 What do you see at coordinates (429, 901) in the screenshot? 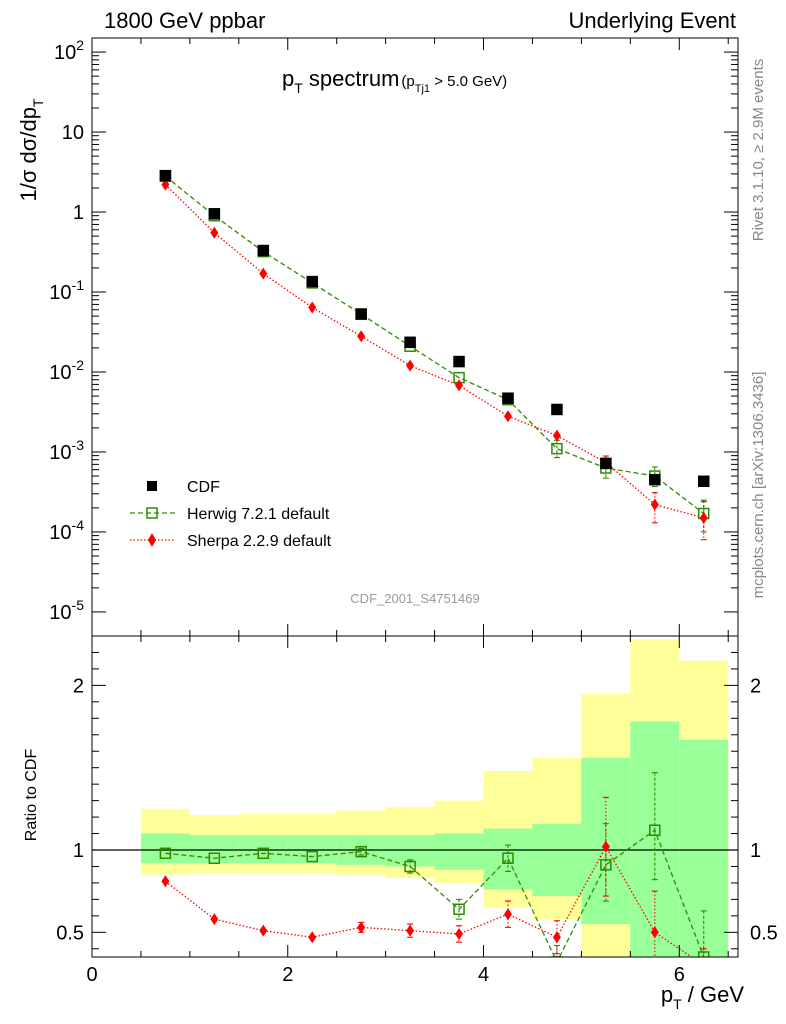
I see `sherpa-line-ratio` at bounding box center [429, 901].